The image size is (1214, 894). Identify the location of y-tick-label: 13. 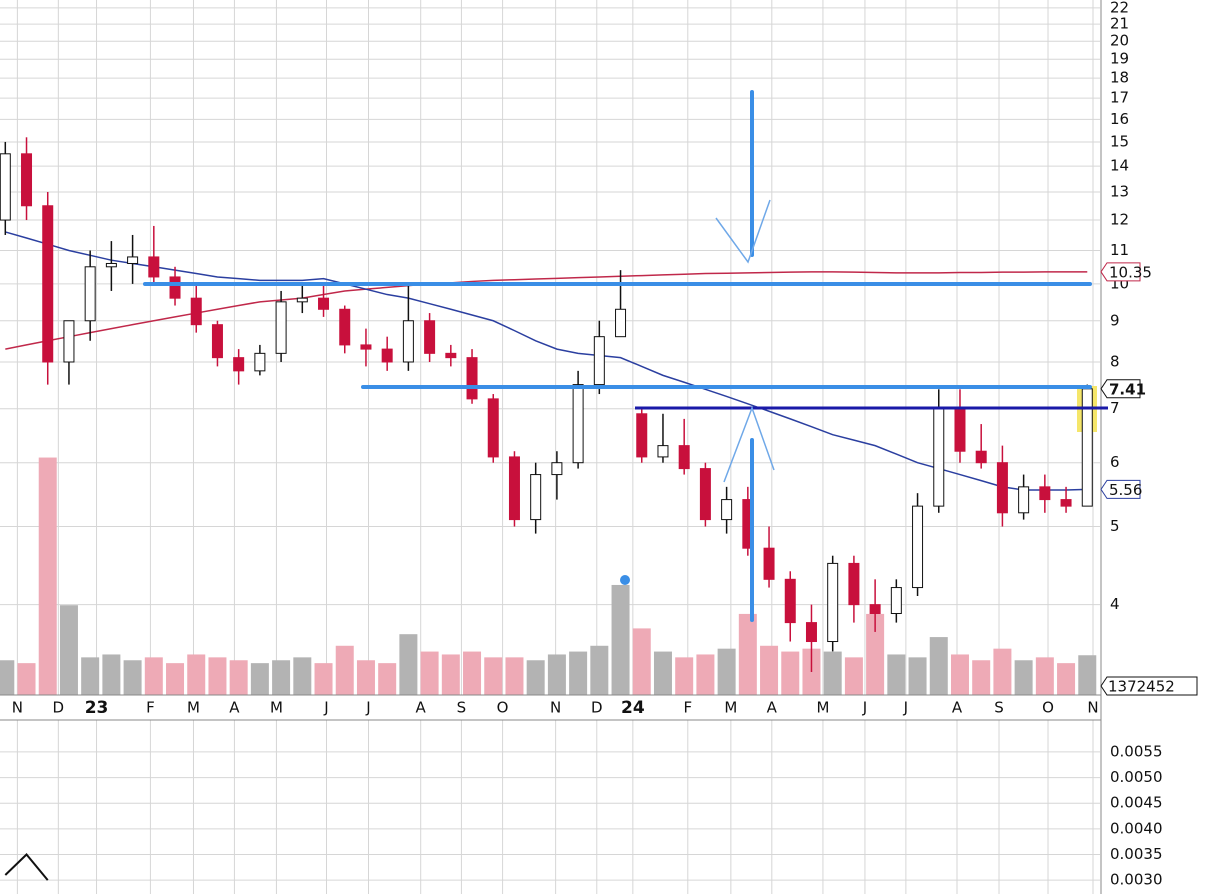
(1119, 192).